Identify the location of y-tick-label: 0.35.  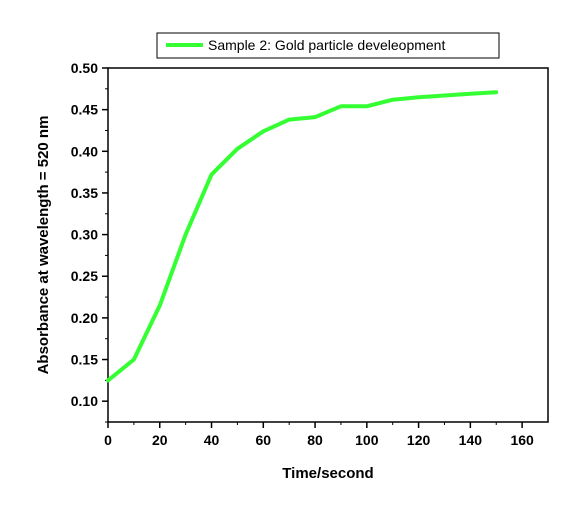
(84, 193).